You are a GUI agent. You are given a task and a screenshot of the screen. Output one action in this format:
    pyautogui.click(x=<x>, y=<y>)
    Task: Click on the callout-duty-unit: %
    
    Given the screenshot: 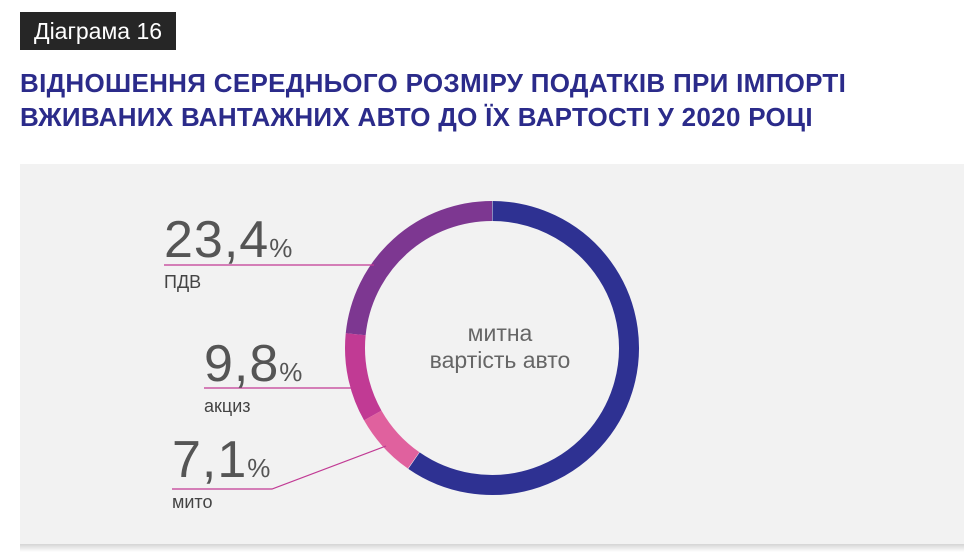 What is the action you would take?
    pyautogui.click(x=259, y=468)
    